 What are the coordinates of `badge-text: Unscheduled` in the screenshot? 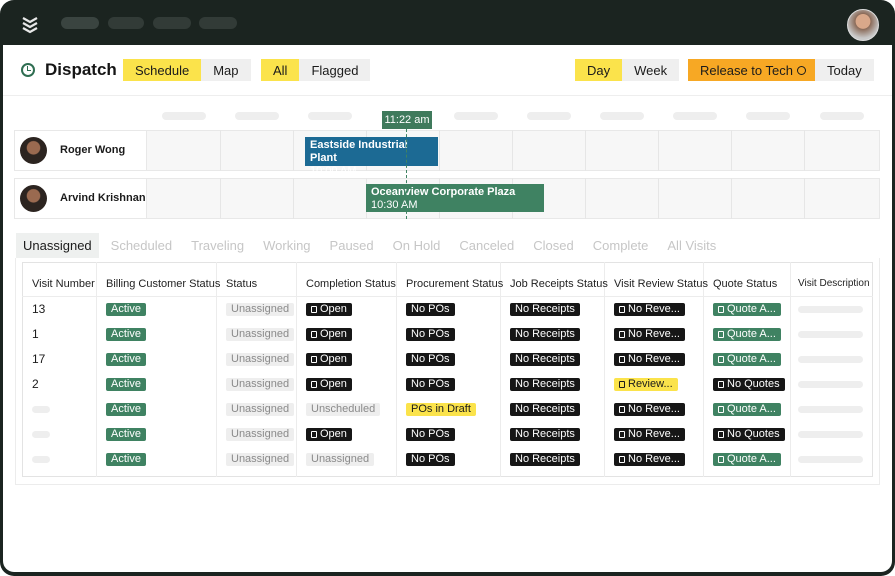 It's located at (343, 409).